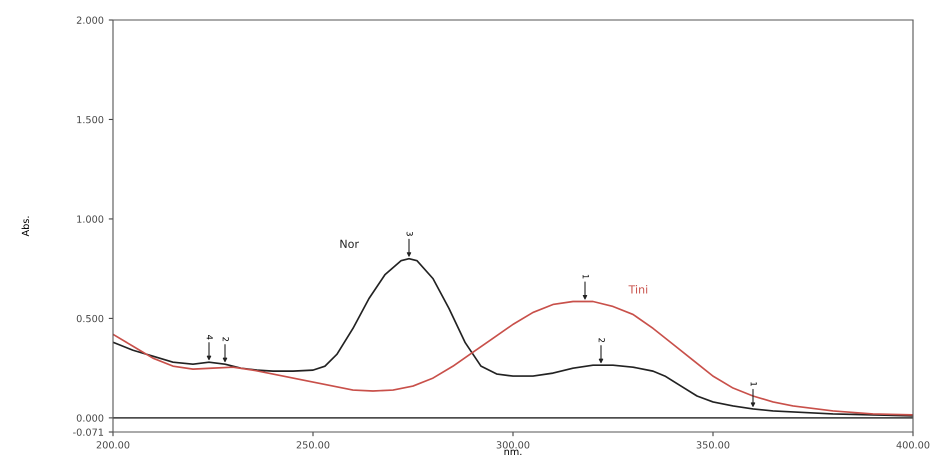 Image resolution: width=934 pixels, height=455 pixels. What do you see at coordinates (513, 452) in the screenshot?
I see `x-axis-title: nm.` at bounding box center [513, 452].